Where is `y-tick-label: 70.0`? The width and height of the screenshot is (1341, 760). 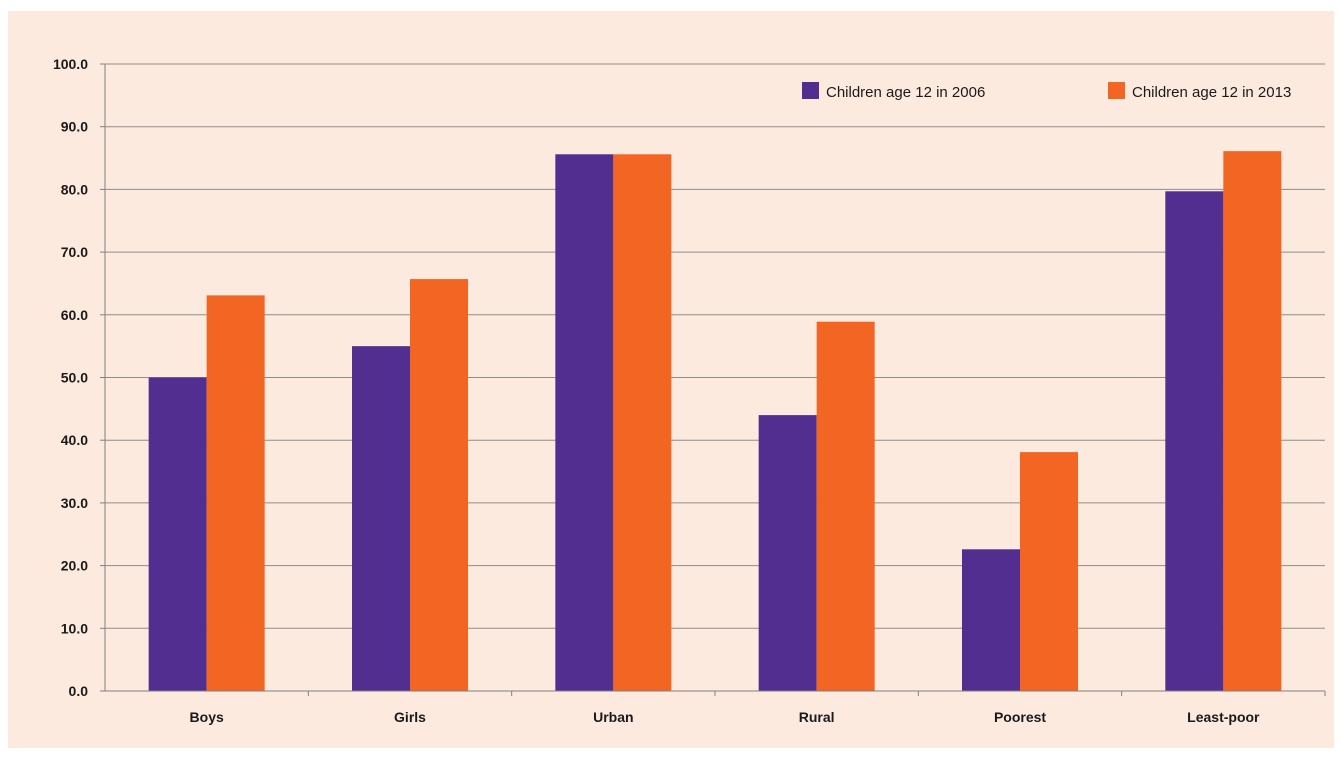
y-tick-label: 70.0 is located at coordinates (74, 252).